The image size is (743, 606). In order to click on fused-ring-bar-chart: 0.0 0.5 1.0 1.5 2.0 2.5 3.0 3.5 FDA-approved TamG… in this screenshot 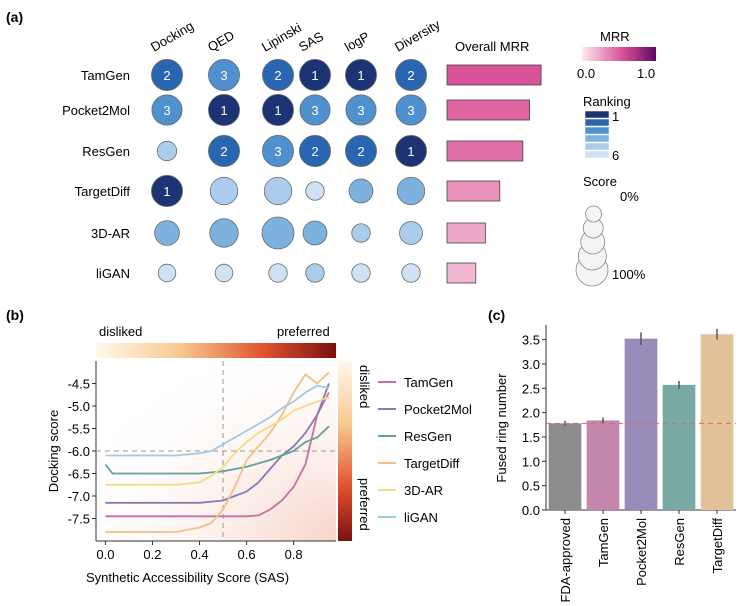, I will do `click(629, 464)`.